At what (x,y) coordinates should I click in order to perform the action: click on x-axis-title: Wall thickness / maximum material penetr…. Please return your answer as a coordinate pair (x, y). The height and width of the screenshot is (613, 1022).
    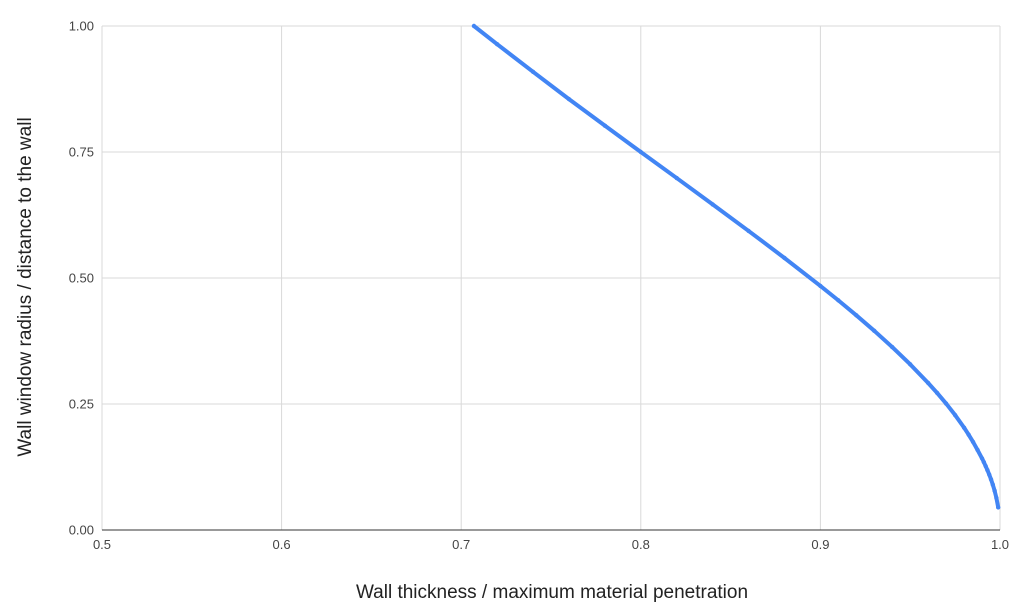
    Looking at the image, I should click on (552, 592).